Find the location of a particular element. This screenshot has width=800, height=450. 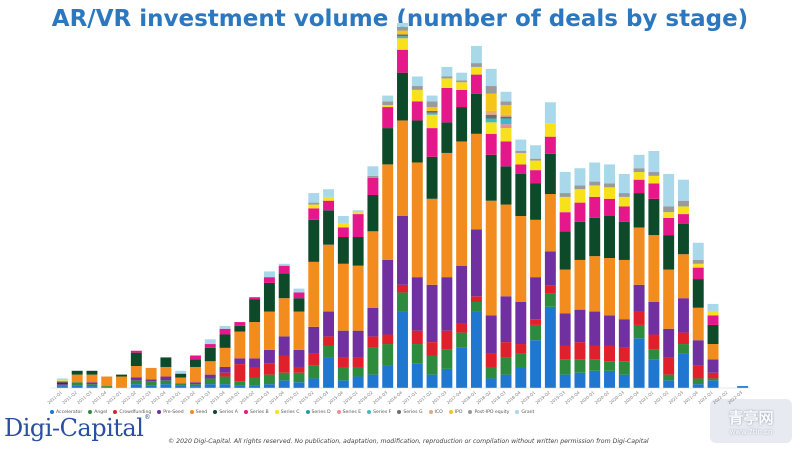

x-tick-label: 2017-Q3 is located at coordinates (439, 397).